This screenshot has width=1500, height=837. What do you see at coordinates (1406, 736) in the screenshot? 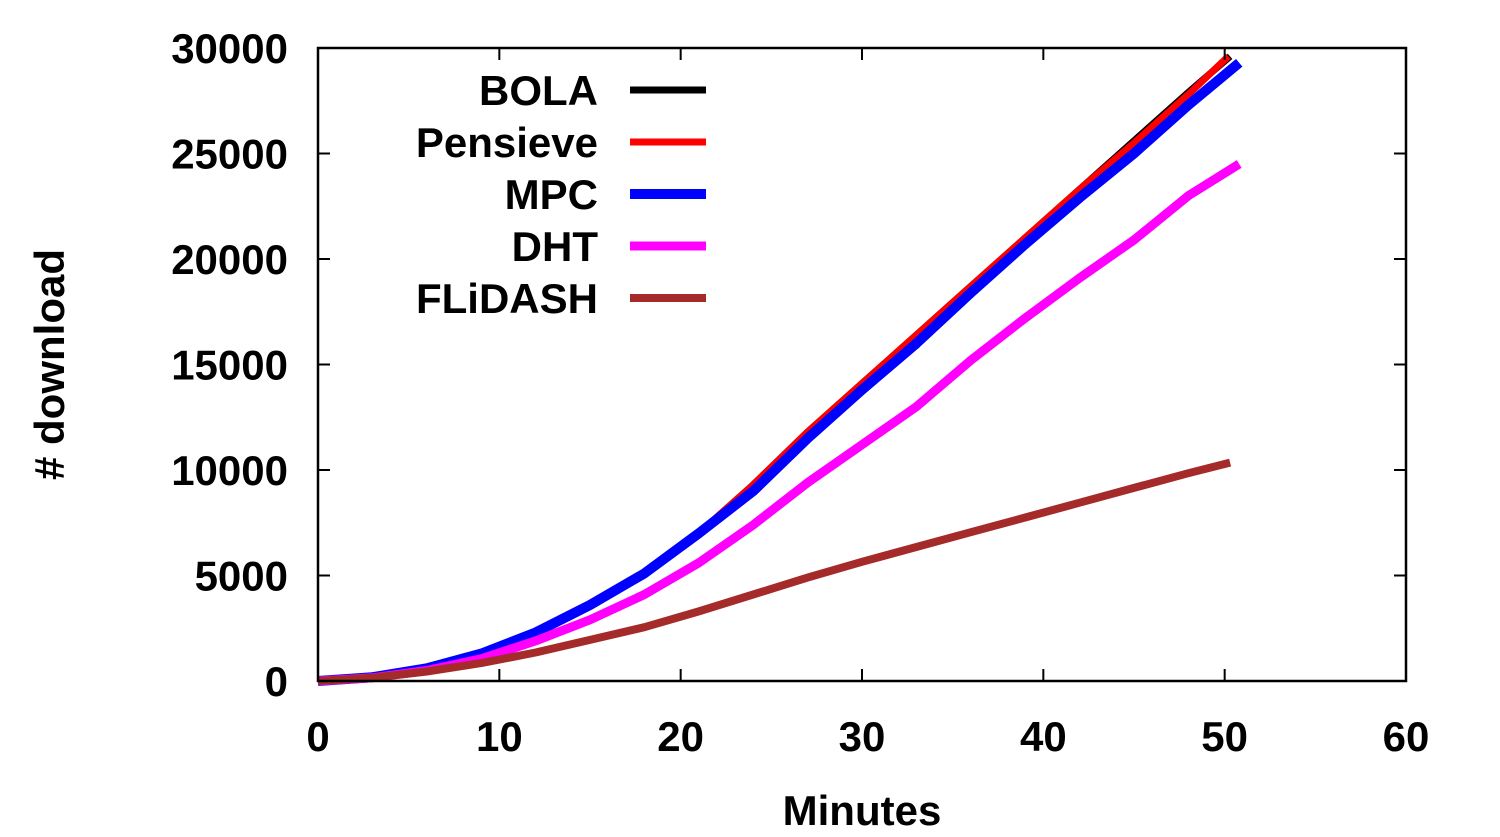
I see `x-tick-label: 60` at bounding box center [1406, 736].